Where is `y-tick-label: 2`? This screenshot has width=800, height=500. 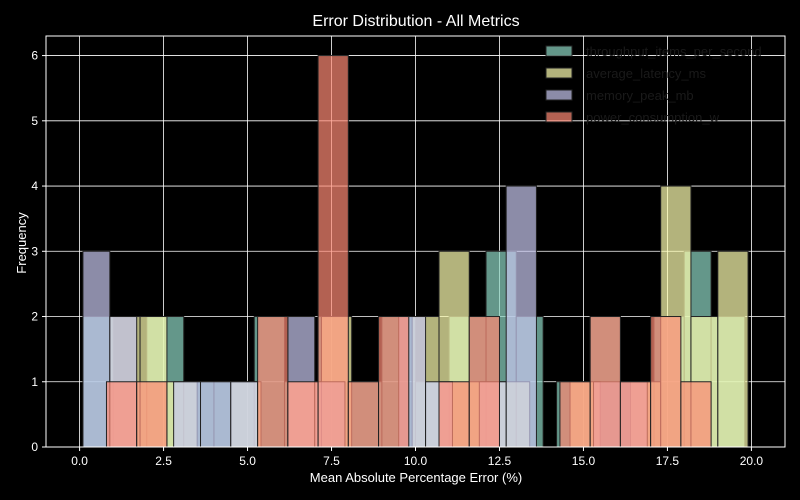
y-tick-label: 2 is located at coordinates (34, 317).